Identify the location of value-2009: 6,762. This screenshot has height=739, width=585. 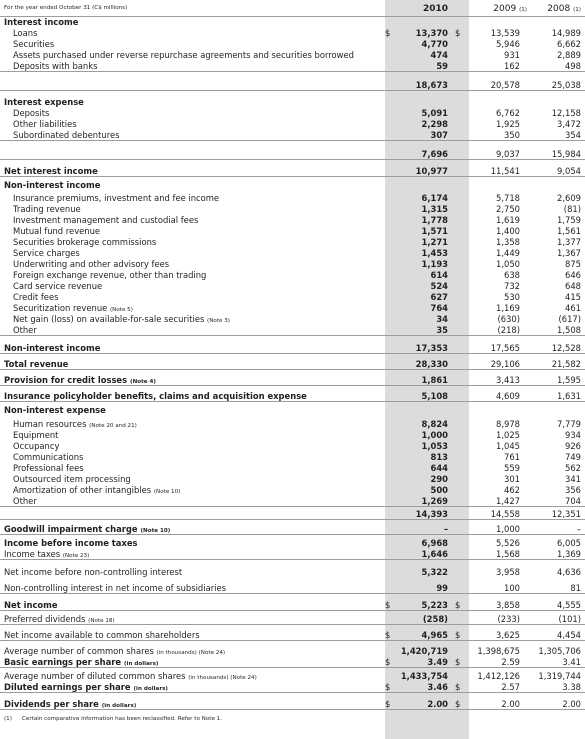
(508, 113).